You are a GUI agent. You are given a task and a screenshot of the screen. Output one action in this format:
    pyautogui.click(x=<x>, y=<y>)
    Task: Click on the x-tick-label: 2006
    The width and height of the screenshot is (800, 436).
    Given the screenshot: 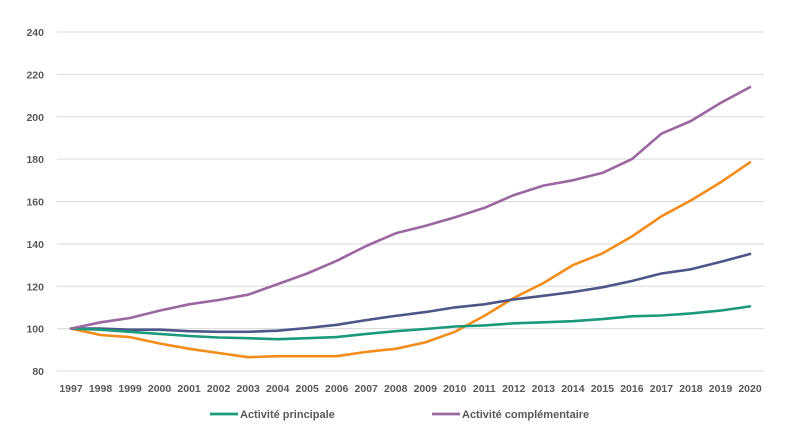 What is the action you would take?
    pyautogui.click(x=337, y=389)
    